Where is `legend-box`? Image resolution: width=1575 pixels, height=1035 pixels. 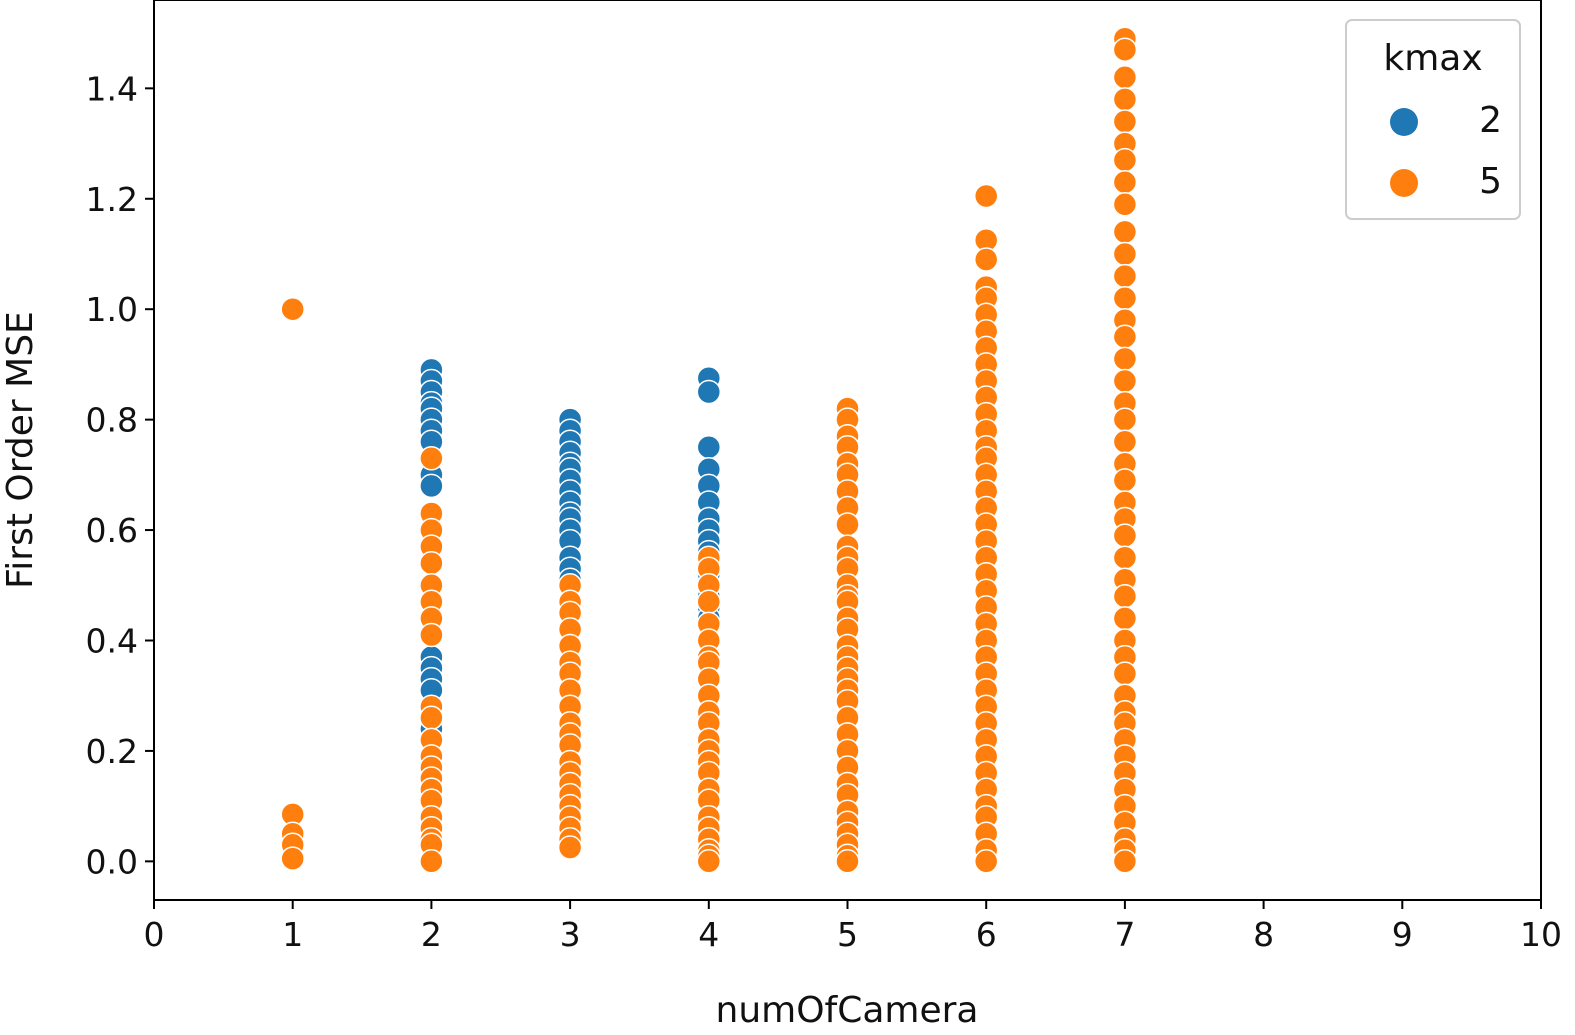
legend-box is located at coordinates (1433, 119).